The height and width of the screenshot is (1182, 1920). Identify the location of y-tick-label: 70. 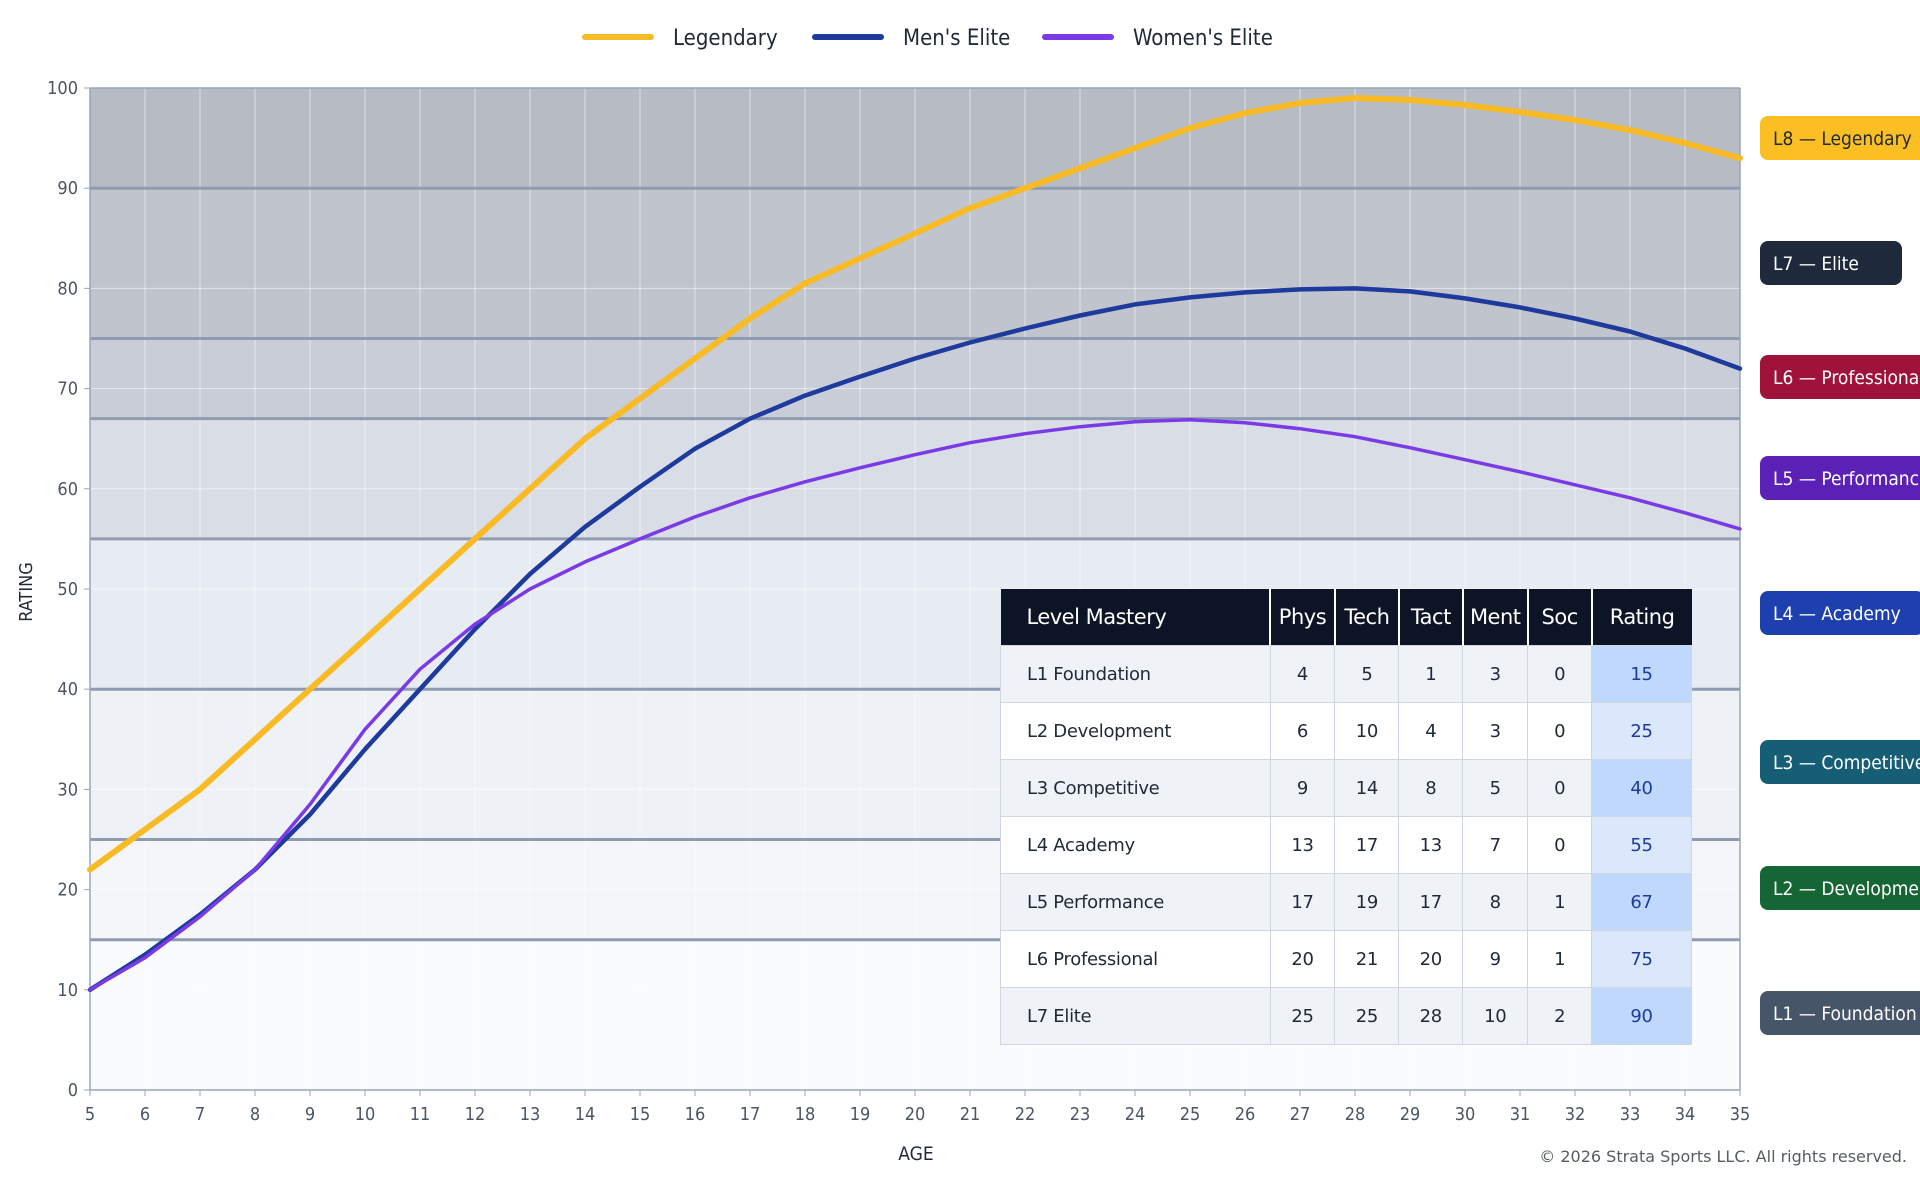
(67, 389).